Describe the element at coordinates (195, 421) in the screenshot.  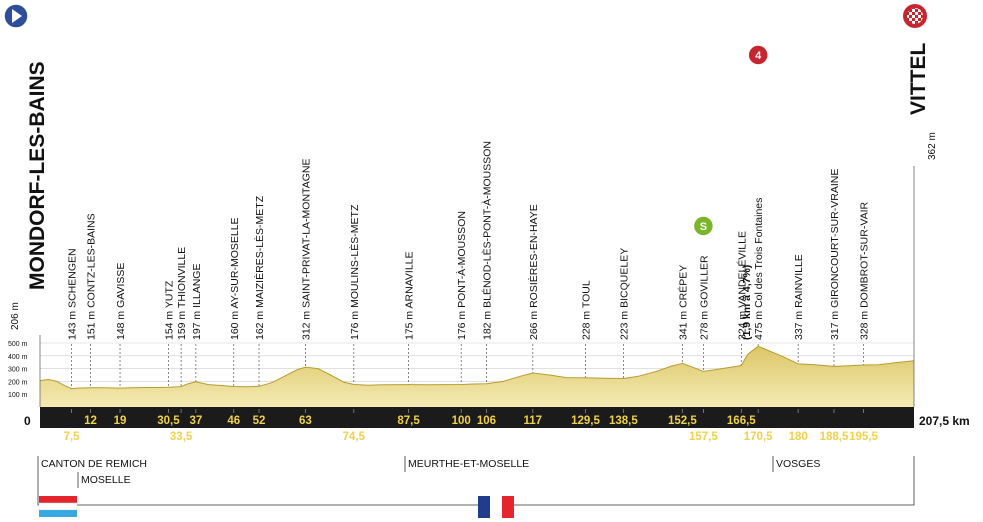
I see `km-tick-label: 37` at that location.